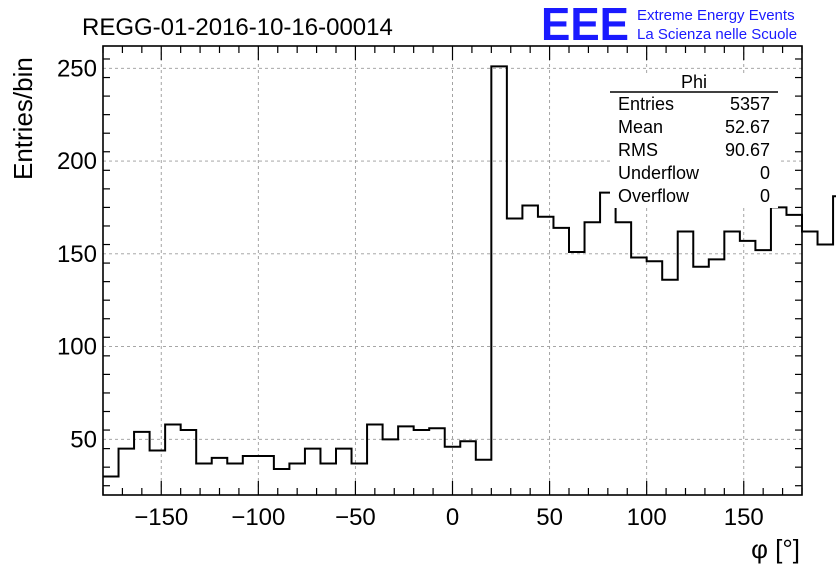 The image size is (836, 572). What do you see at coordinates (646, 104) in the screenshot?
I see `stats-row-label: Entries` at bounding box center [646, 104].